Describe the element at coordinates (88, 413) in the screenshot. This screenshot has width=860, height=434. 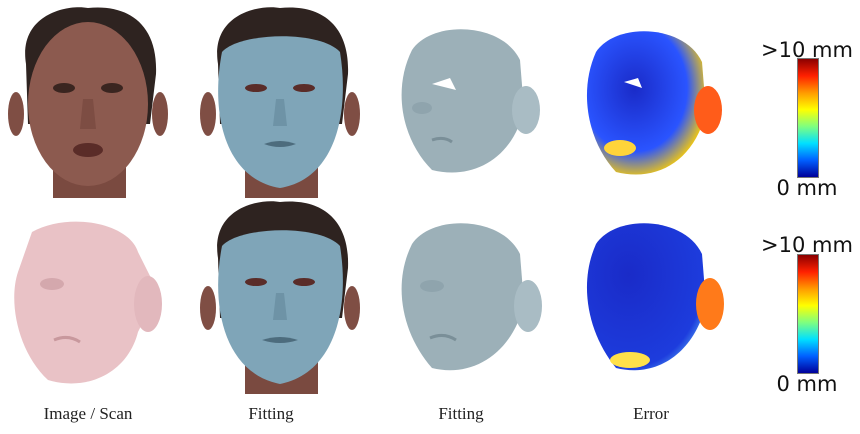
I see `caption-image-scan: Image / Scan` at that location.